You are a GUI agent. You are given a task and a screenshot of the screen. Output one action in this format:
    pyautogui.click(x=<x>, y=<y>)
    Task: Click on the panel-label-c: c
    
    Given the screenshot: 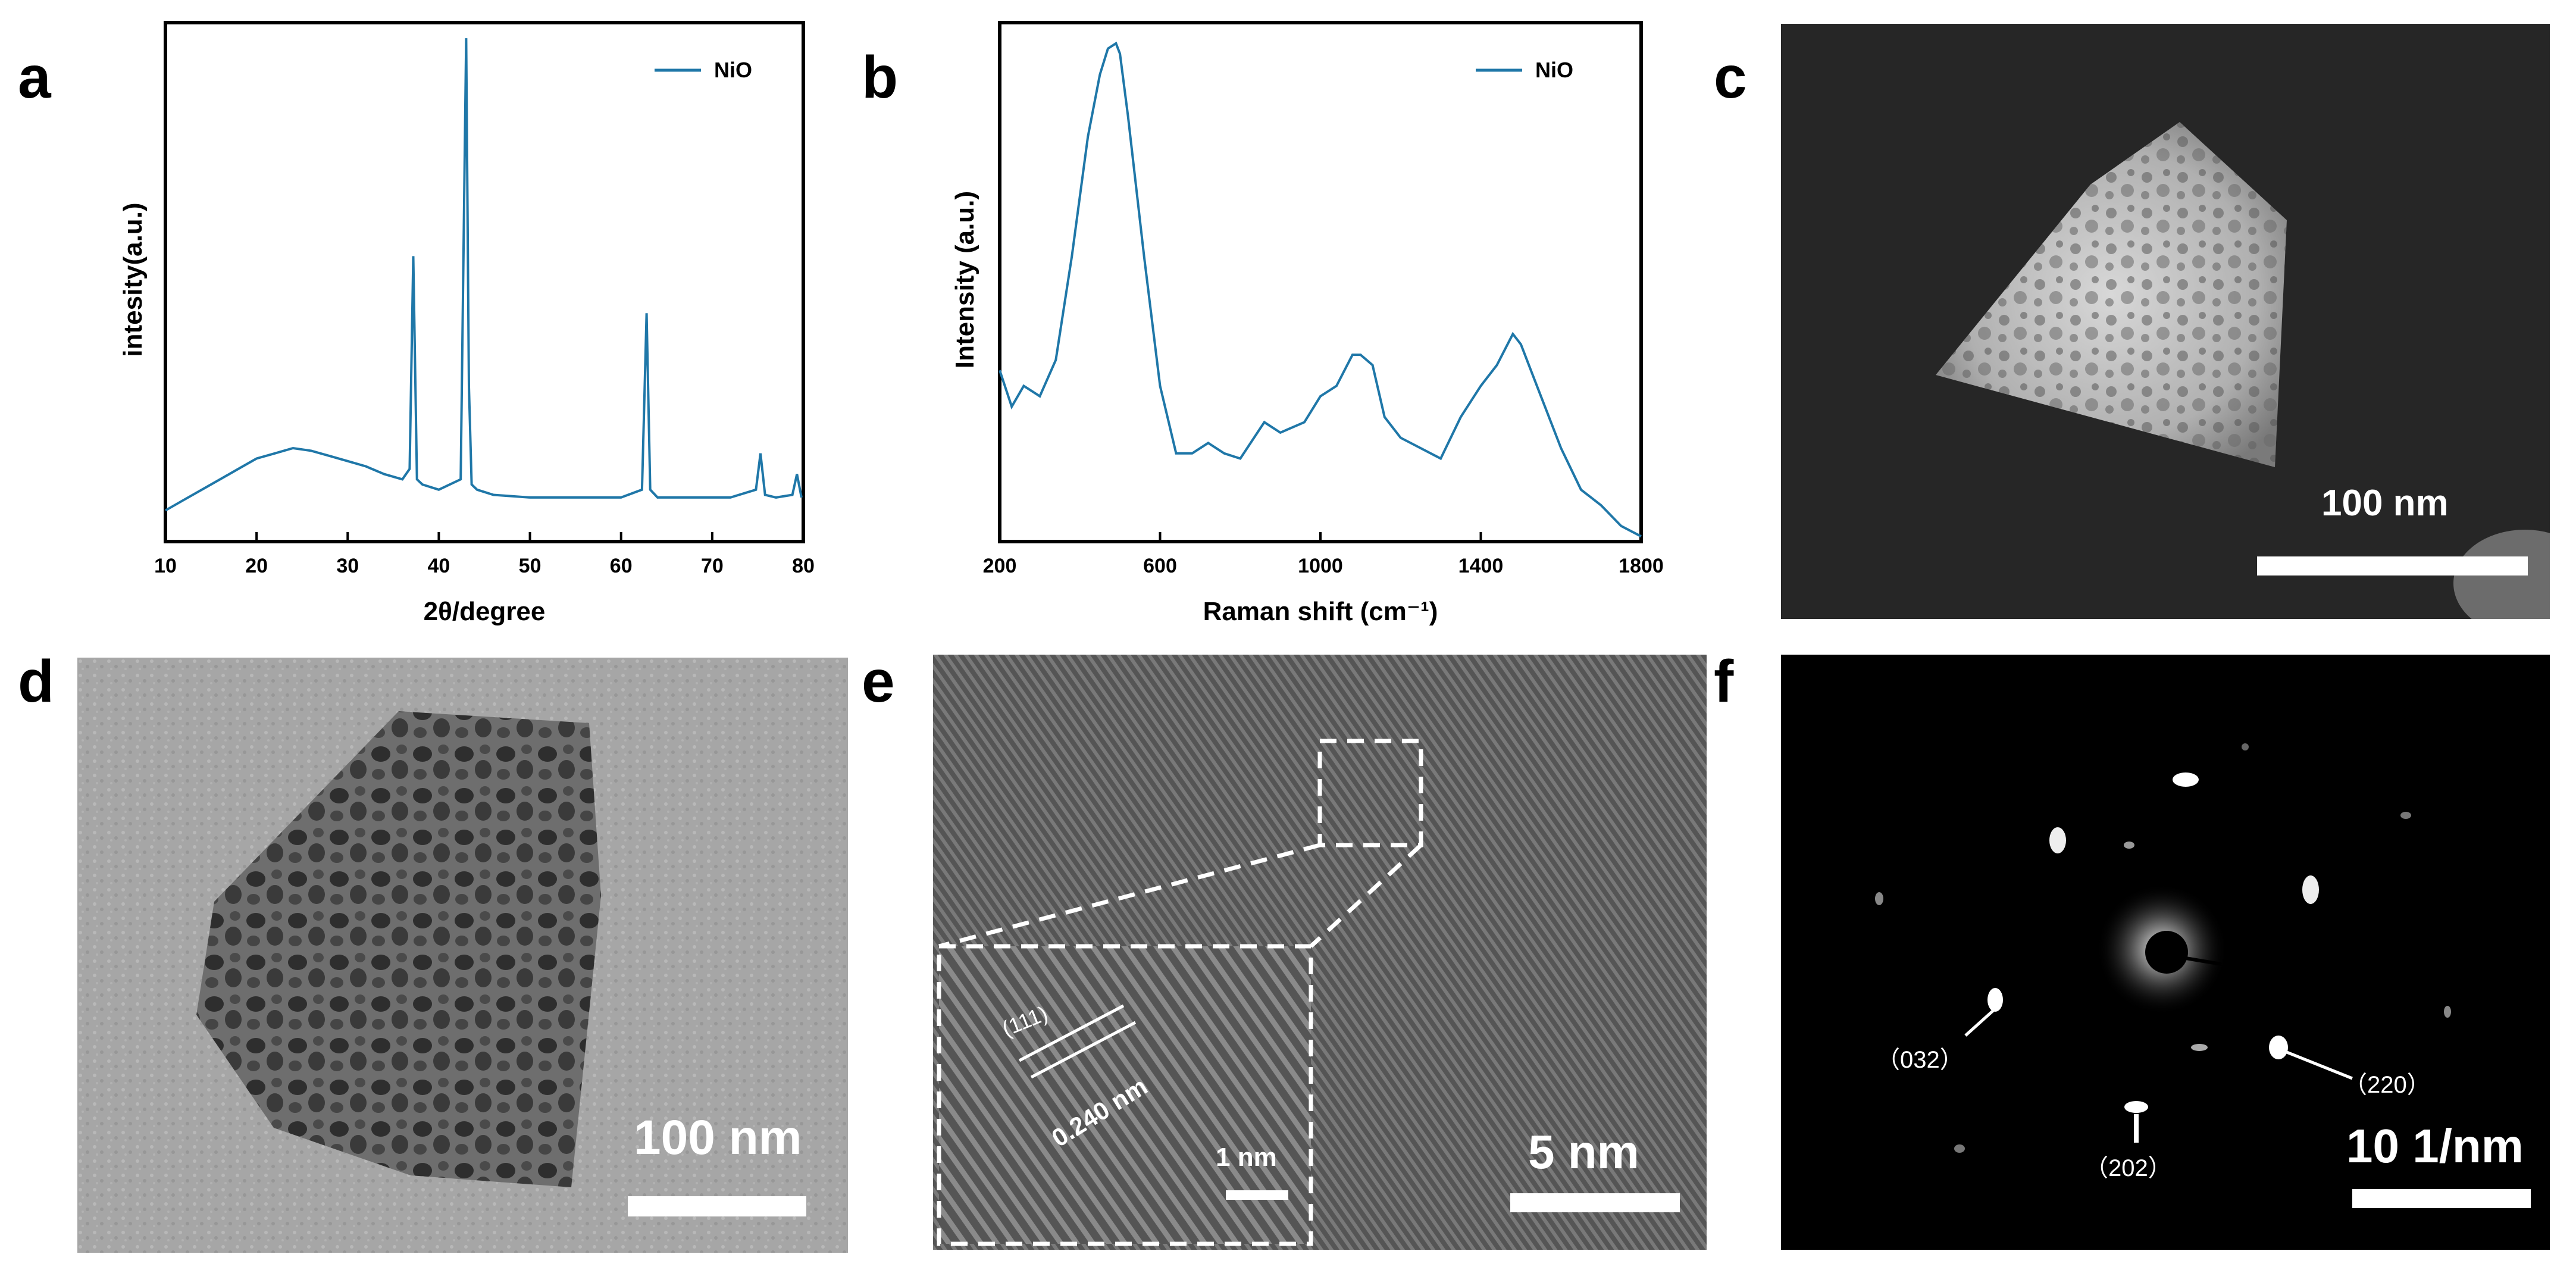 What is the action you would take?
    pyautogui.click(x=1730, y=77)
    